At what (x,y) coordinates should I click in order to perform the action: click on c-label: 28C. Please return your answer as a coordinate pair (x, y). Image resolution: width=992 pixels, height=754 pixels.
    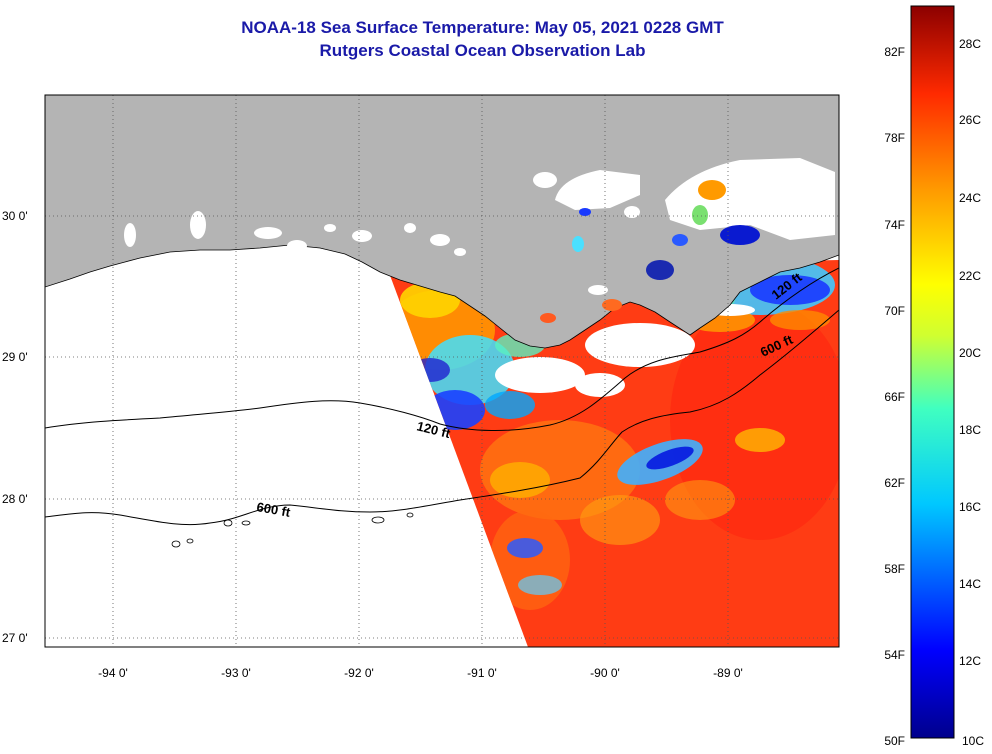
    Looking at the image, I should click on (970, 44).